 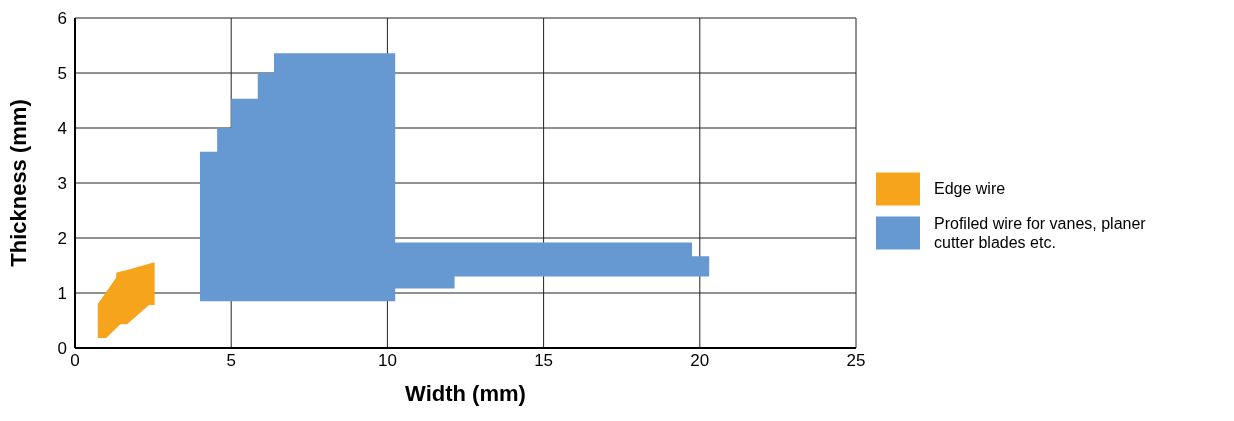 What do you see at coordinates (62, 74) in the screenshot?
I see `y-tick-label: 5` at bounding box center [62, 74].